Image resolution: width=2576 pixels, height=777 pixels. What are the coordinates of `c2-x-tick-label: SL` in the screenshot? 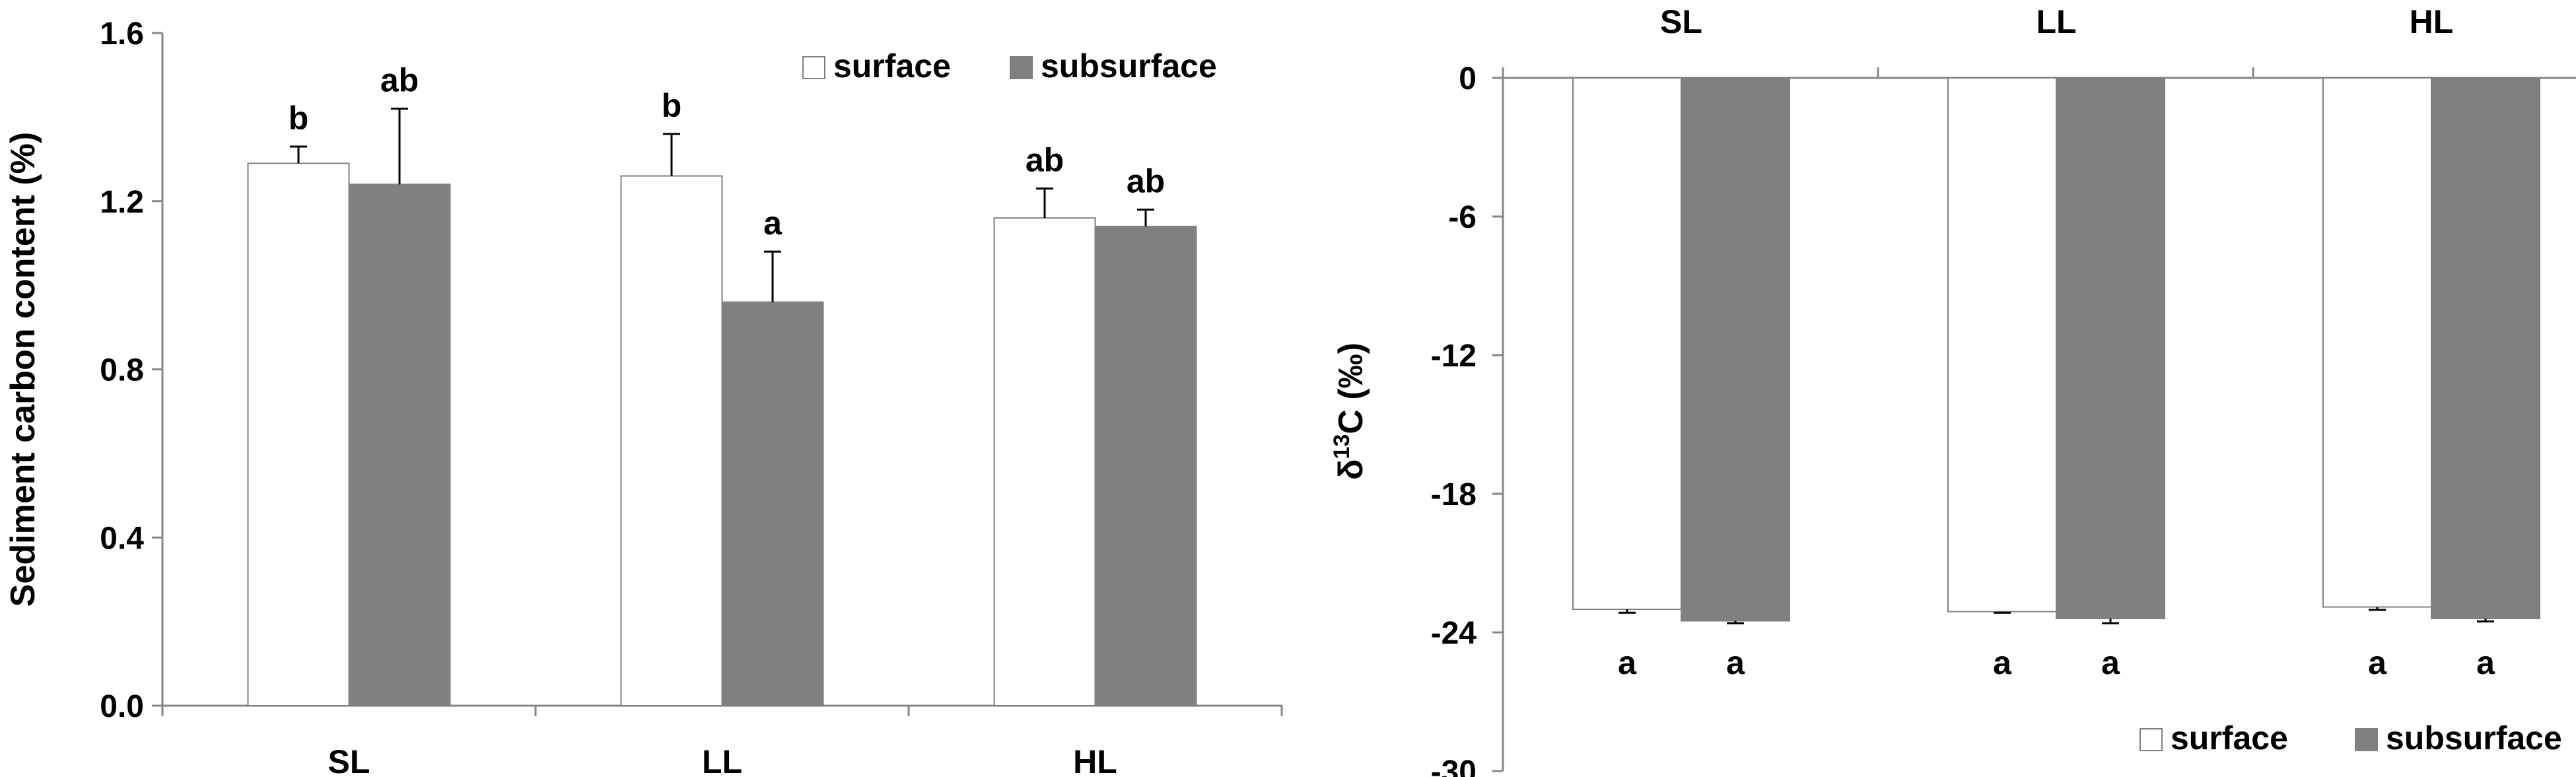 It's located at (1681, 21).